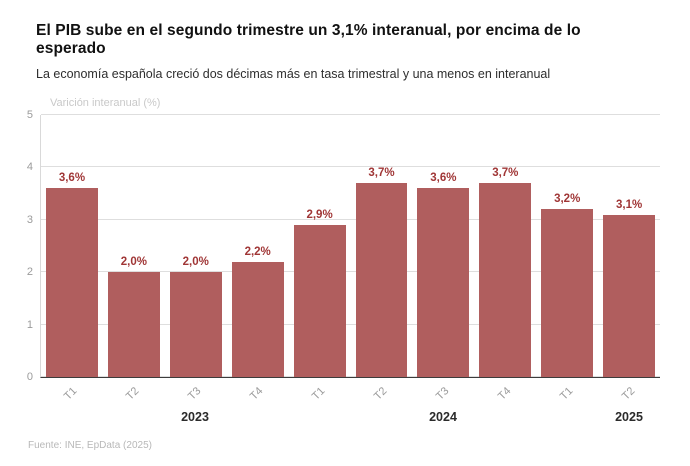  Describe the element at coordinates (195, 417) in the screenshot. I see `year-label: 2023` at that location.